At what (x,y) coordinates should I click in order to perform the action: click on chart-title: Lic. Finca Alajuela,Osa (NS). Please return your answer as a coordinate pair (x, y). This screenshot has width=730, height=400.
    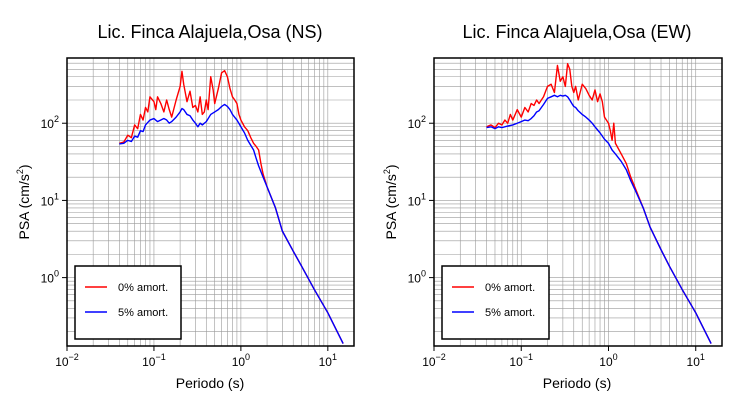
    Looking at the image, I should click on (209, 32).